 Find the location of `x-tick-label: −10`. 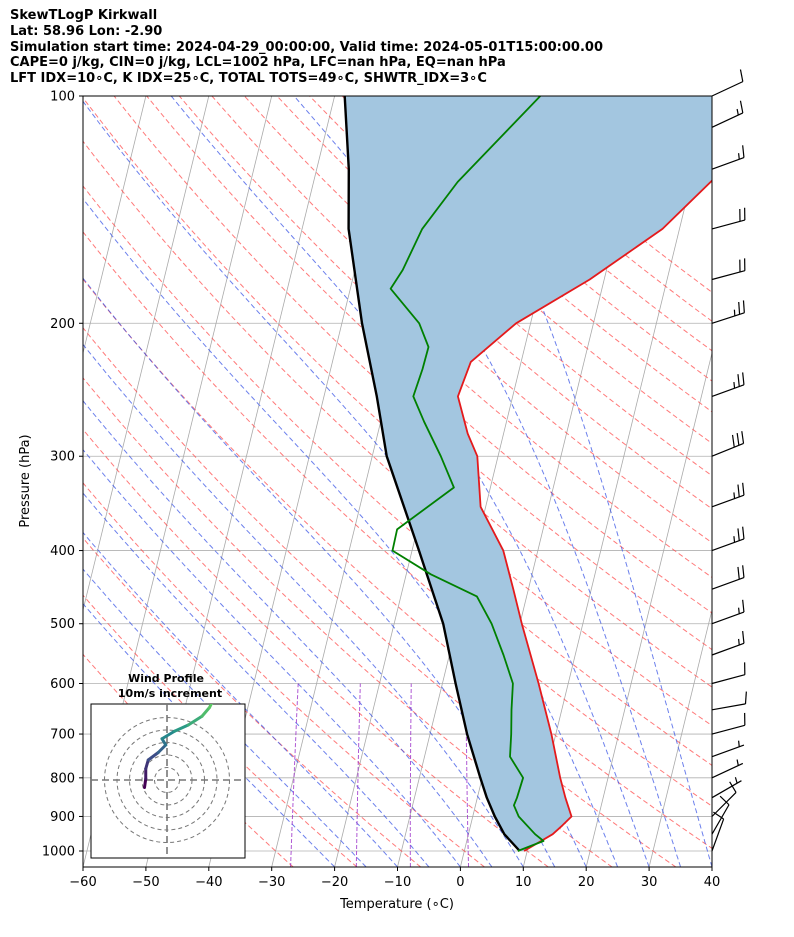

x-tick-label: −10 is located at coordinates (397, 882).